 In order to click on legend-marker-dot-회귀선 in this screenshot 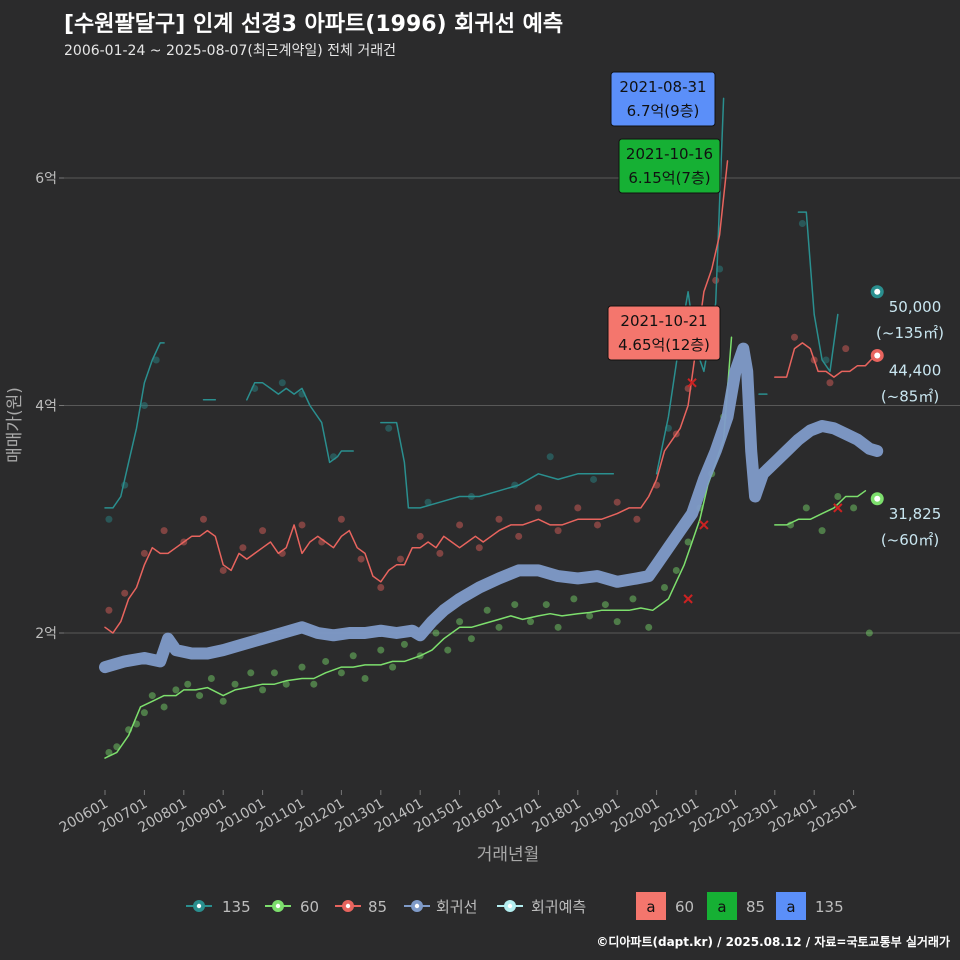, I will do `click(417, 906)`.